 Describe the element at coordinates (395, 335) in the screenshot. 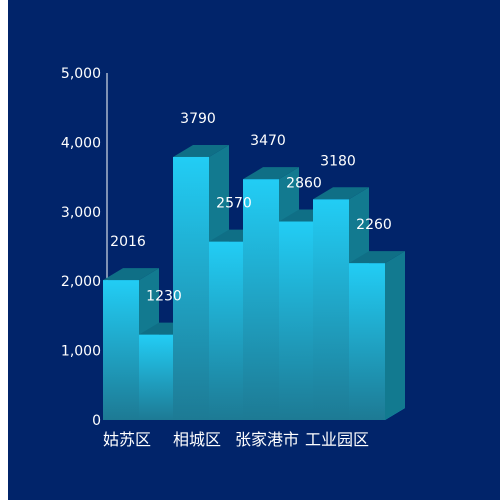

I see `bar-side-face` at that location.